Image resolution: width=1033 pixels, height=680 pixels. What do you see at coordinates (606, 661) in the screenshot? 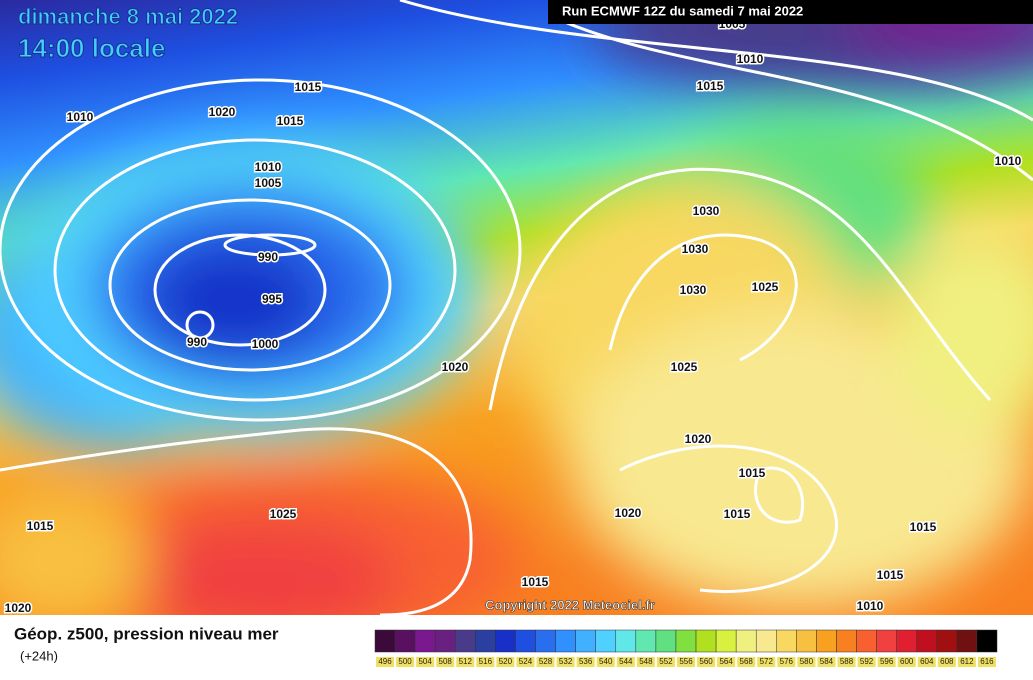
I see `colorbar-tick-label: 540` at bounding box center [606, 661].